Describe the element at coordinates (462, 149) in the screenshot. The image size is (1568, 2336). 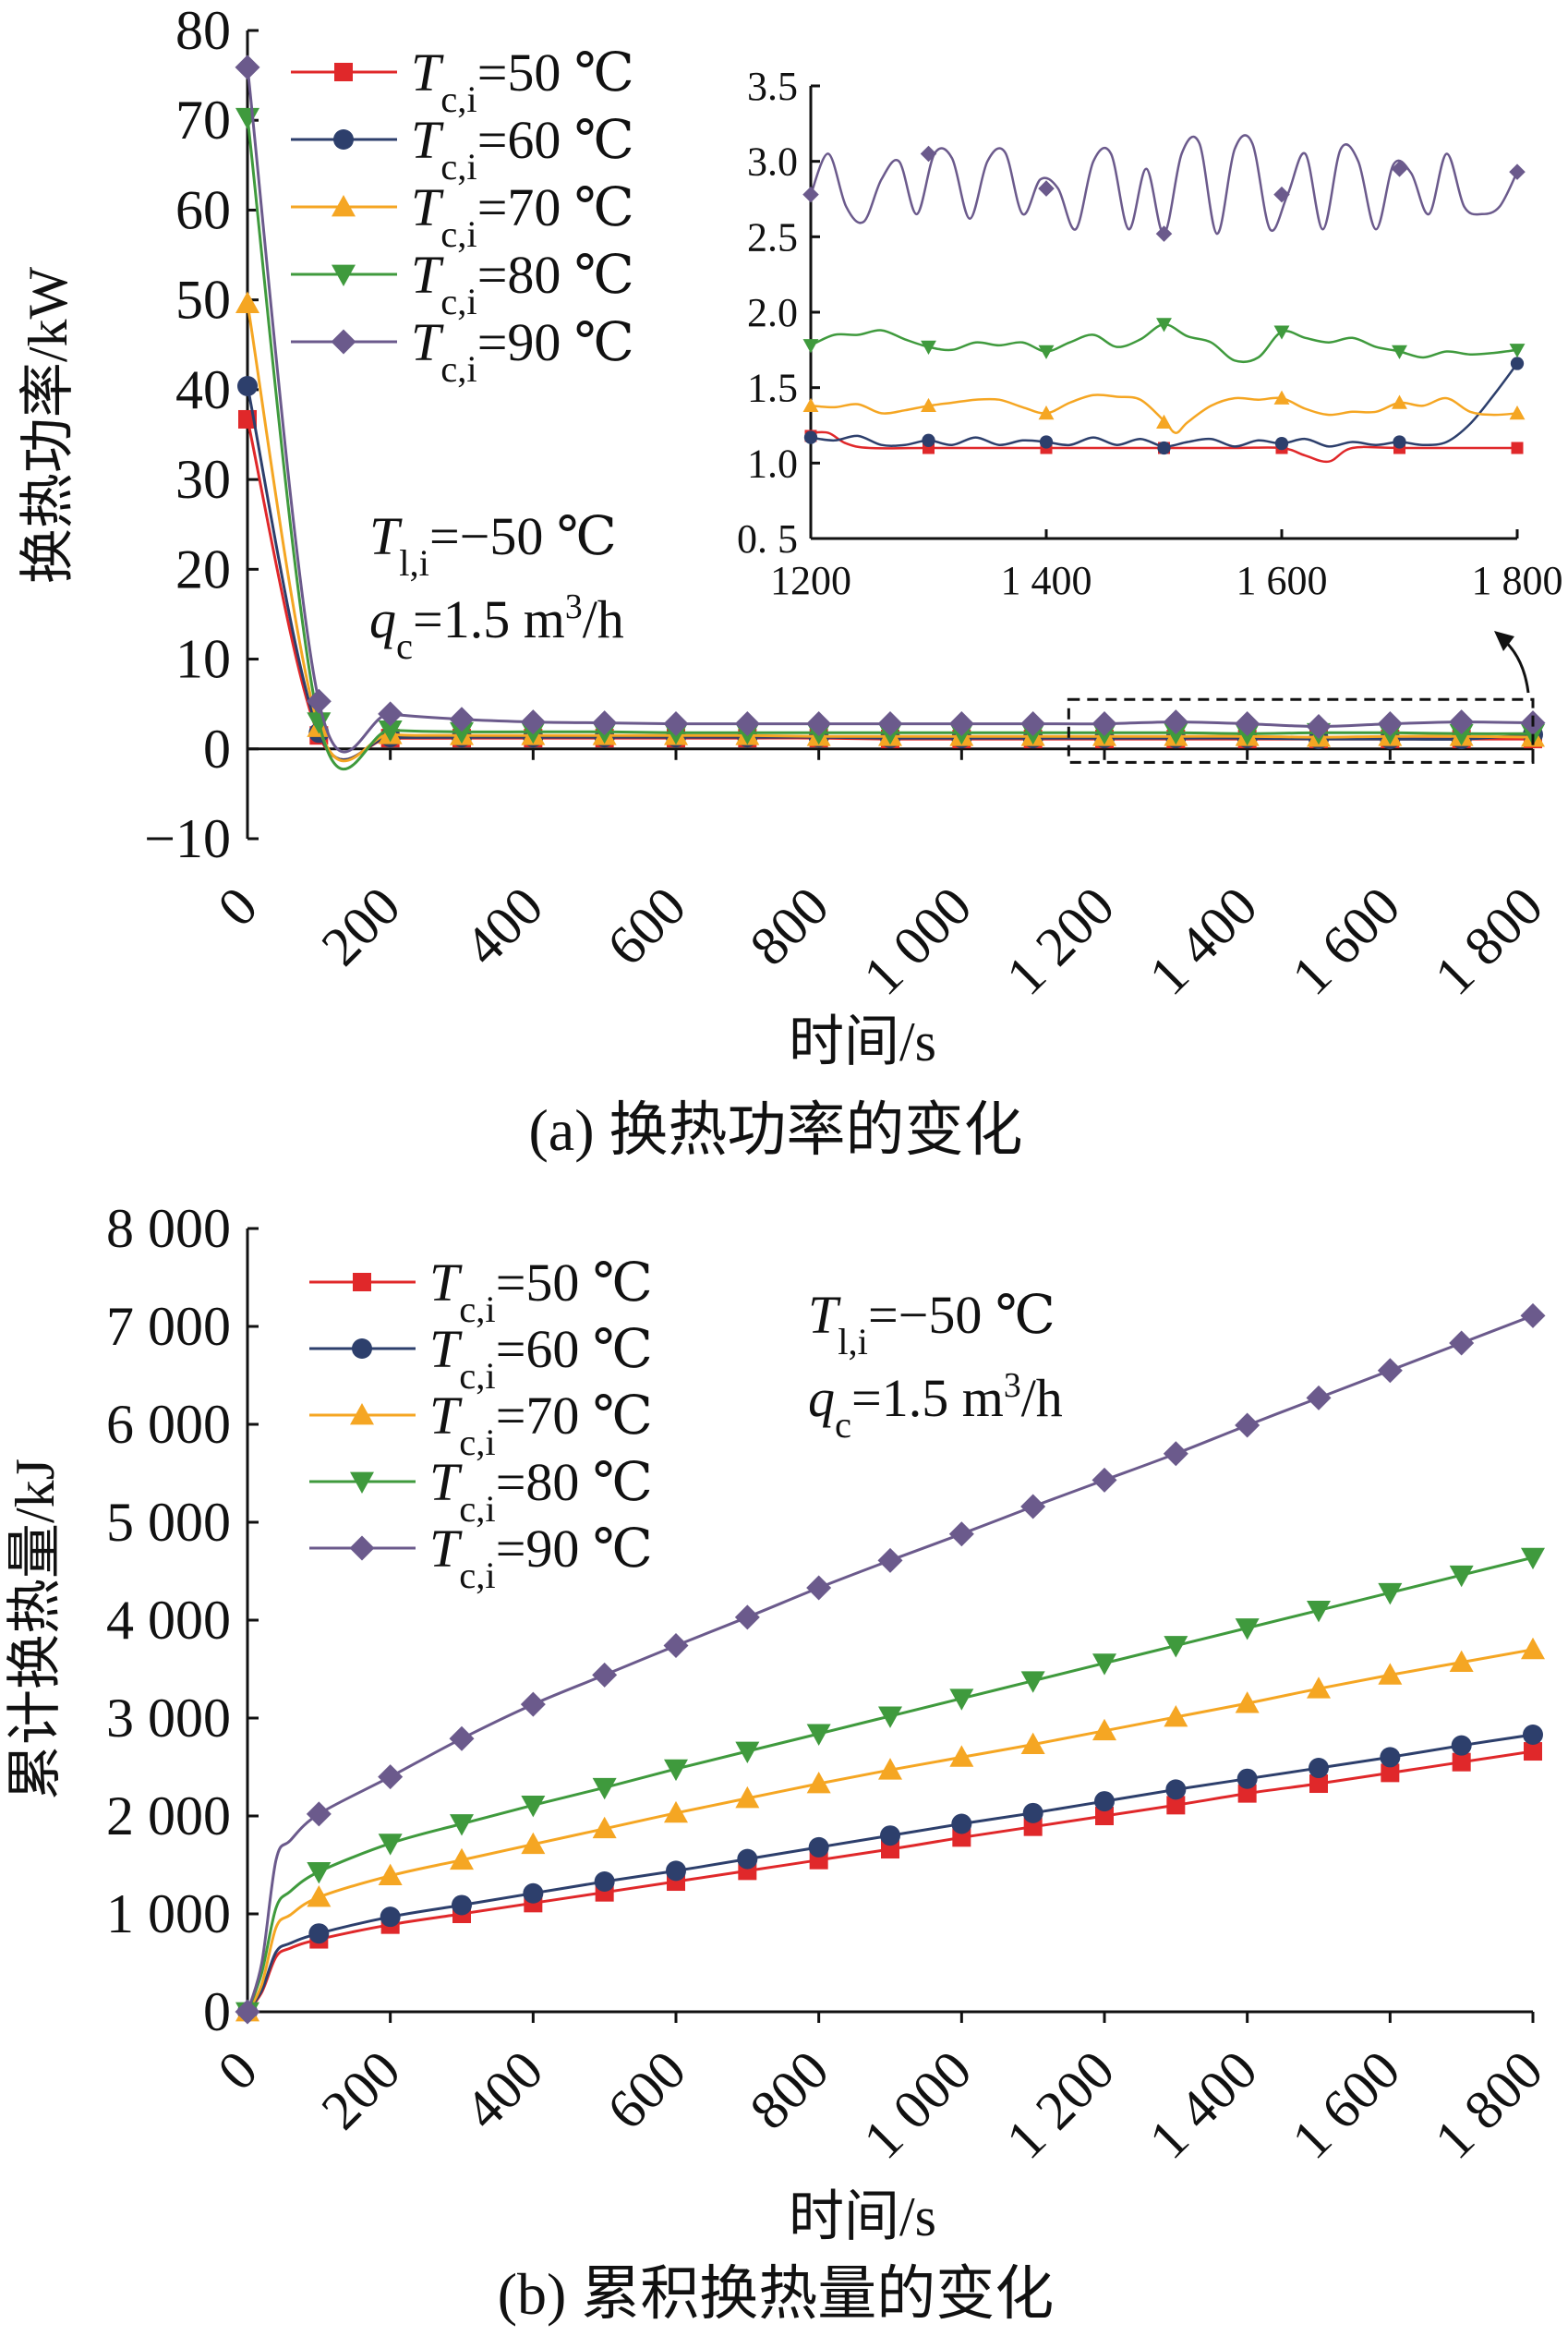
I see `legend-entry-2: Tc,i=60 ℃` at that location.